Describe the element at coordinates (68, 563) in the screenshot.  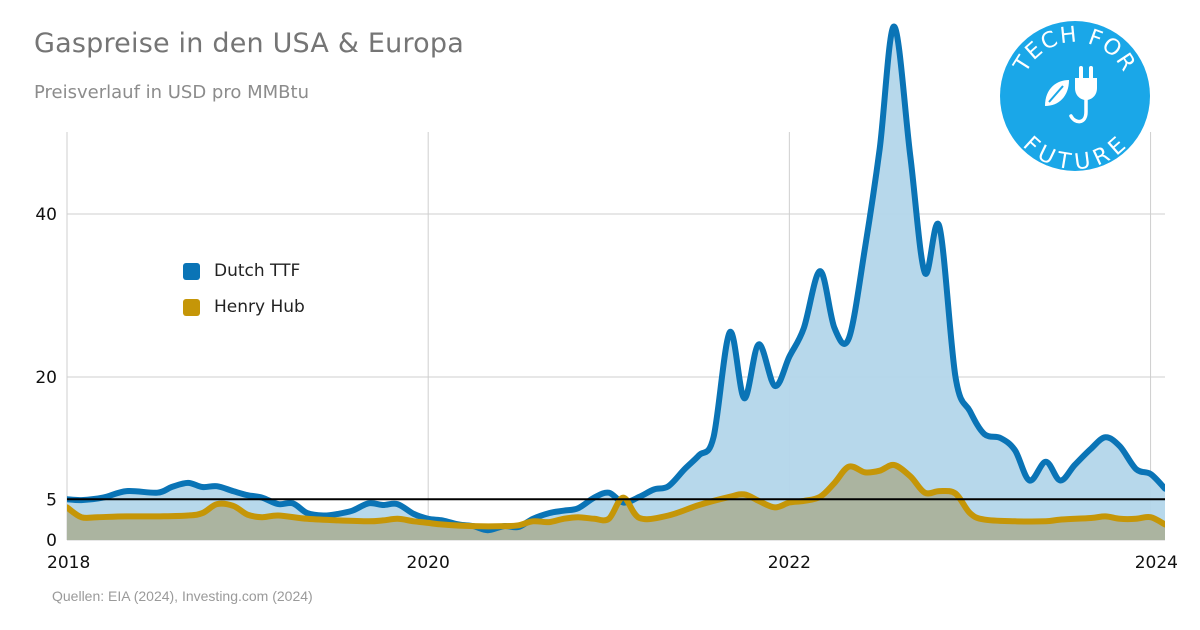
I see `x-tick-label-2018: 2018` at that location.